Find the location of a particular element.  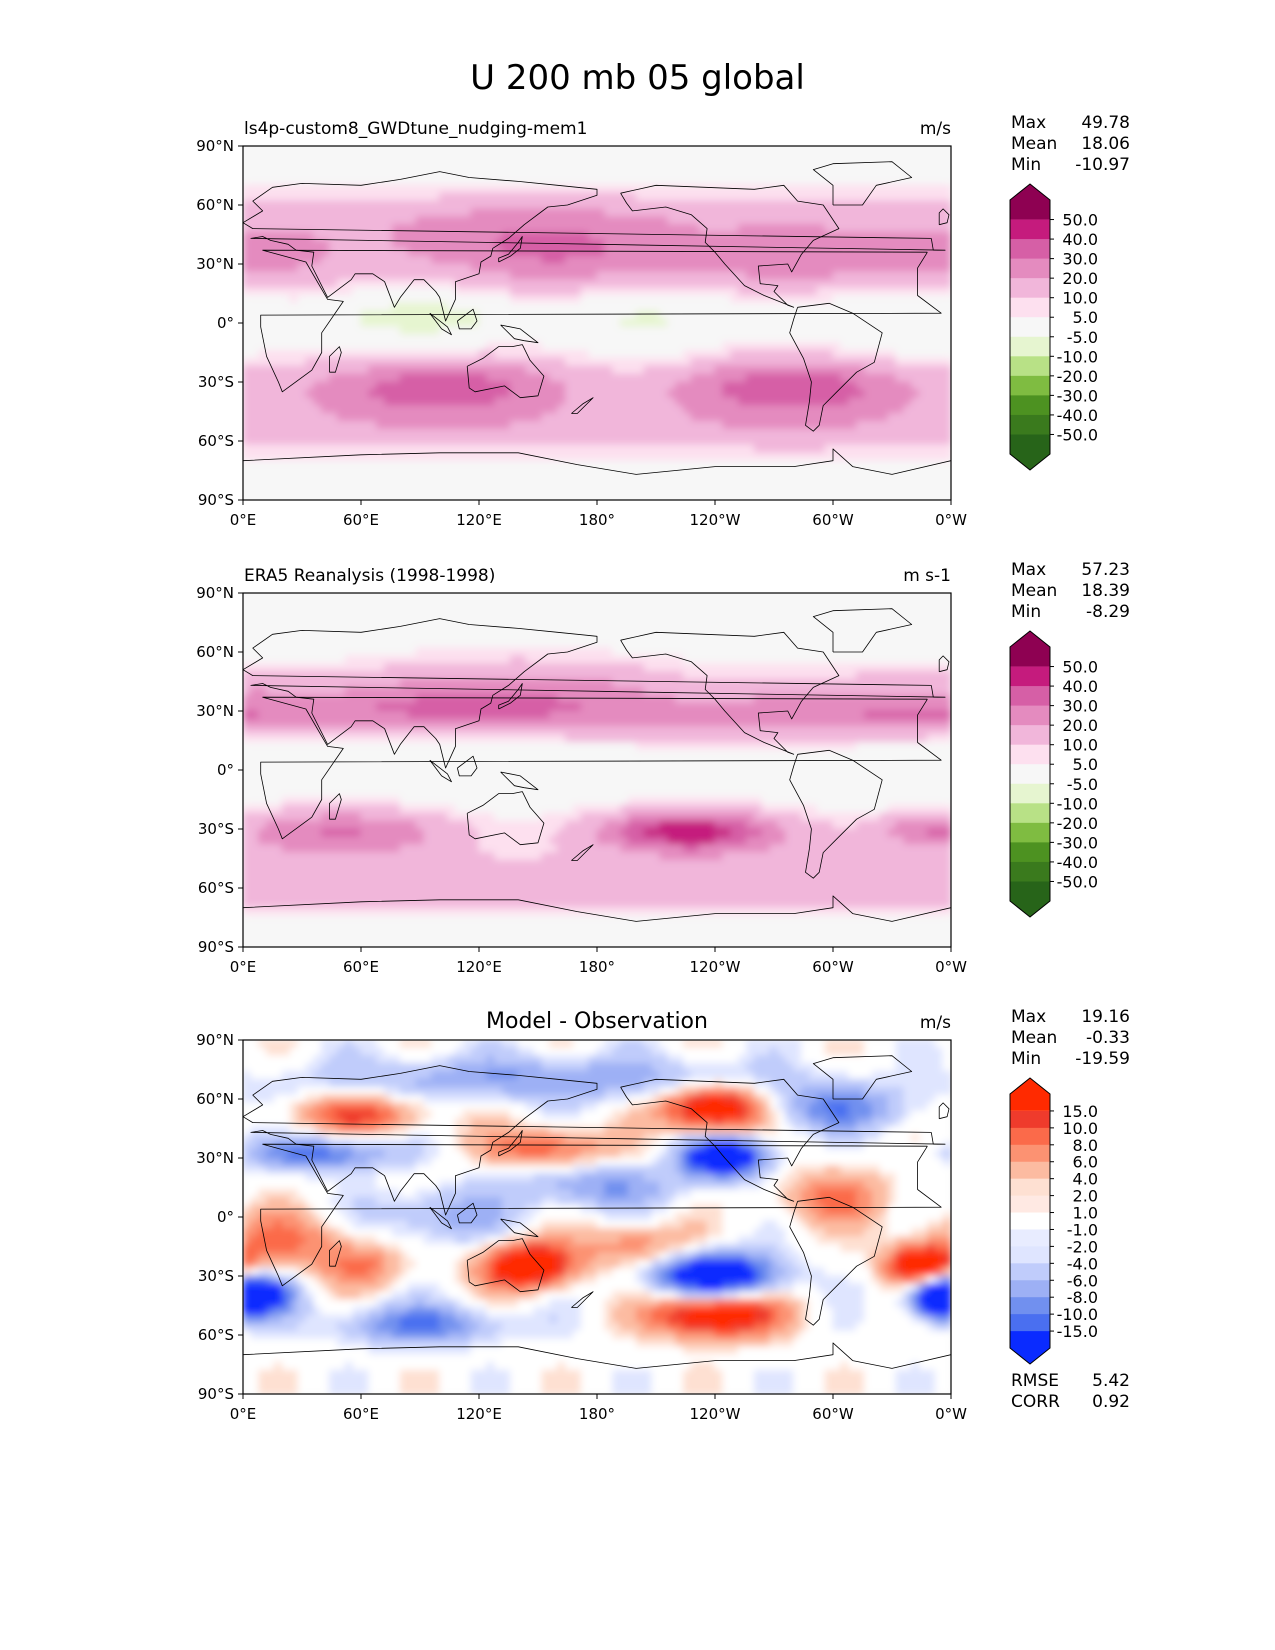

colorbar-segment is located at coordinates (1030, 202).